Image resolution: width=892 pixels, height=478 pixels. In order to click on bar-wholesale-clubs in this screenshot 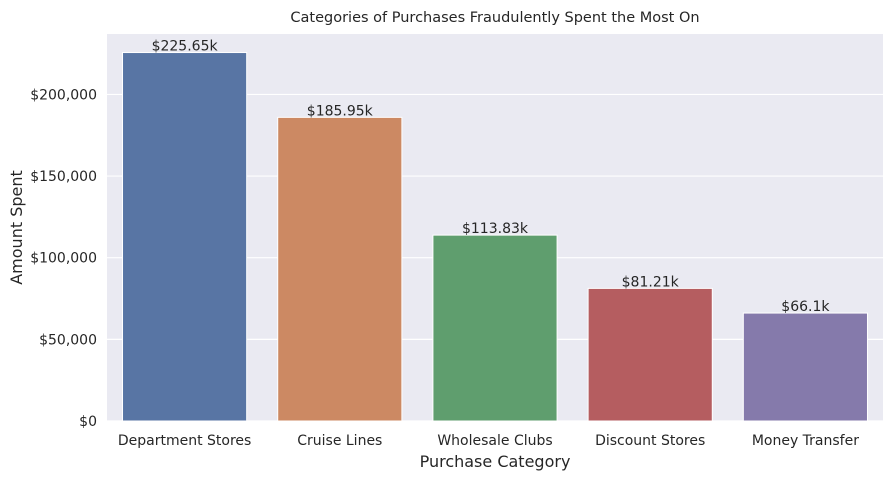, I will do `click(495, 328)`.